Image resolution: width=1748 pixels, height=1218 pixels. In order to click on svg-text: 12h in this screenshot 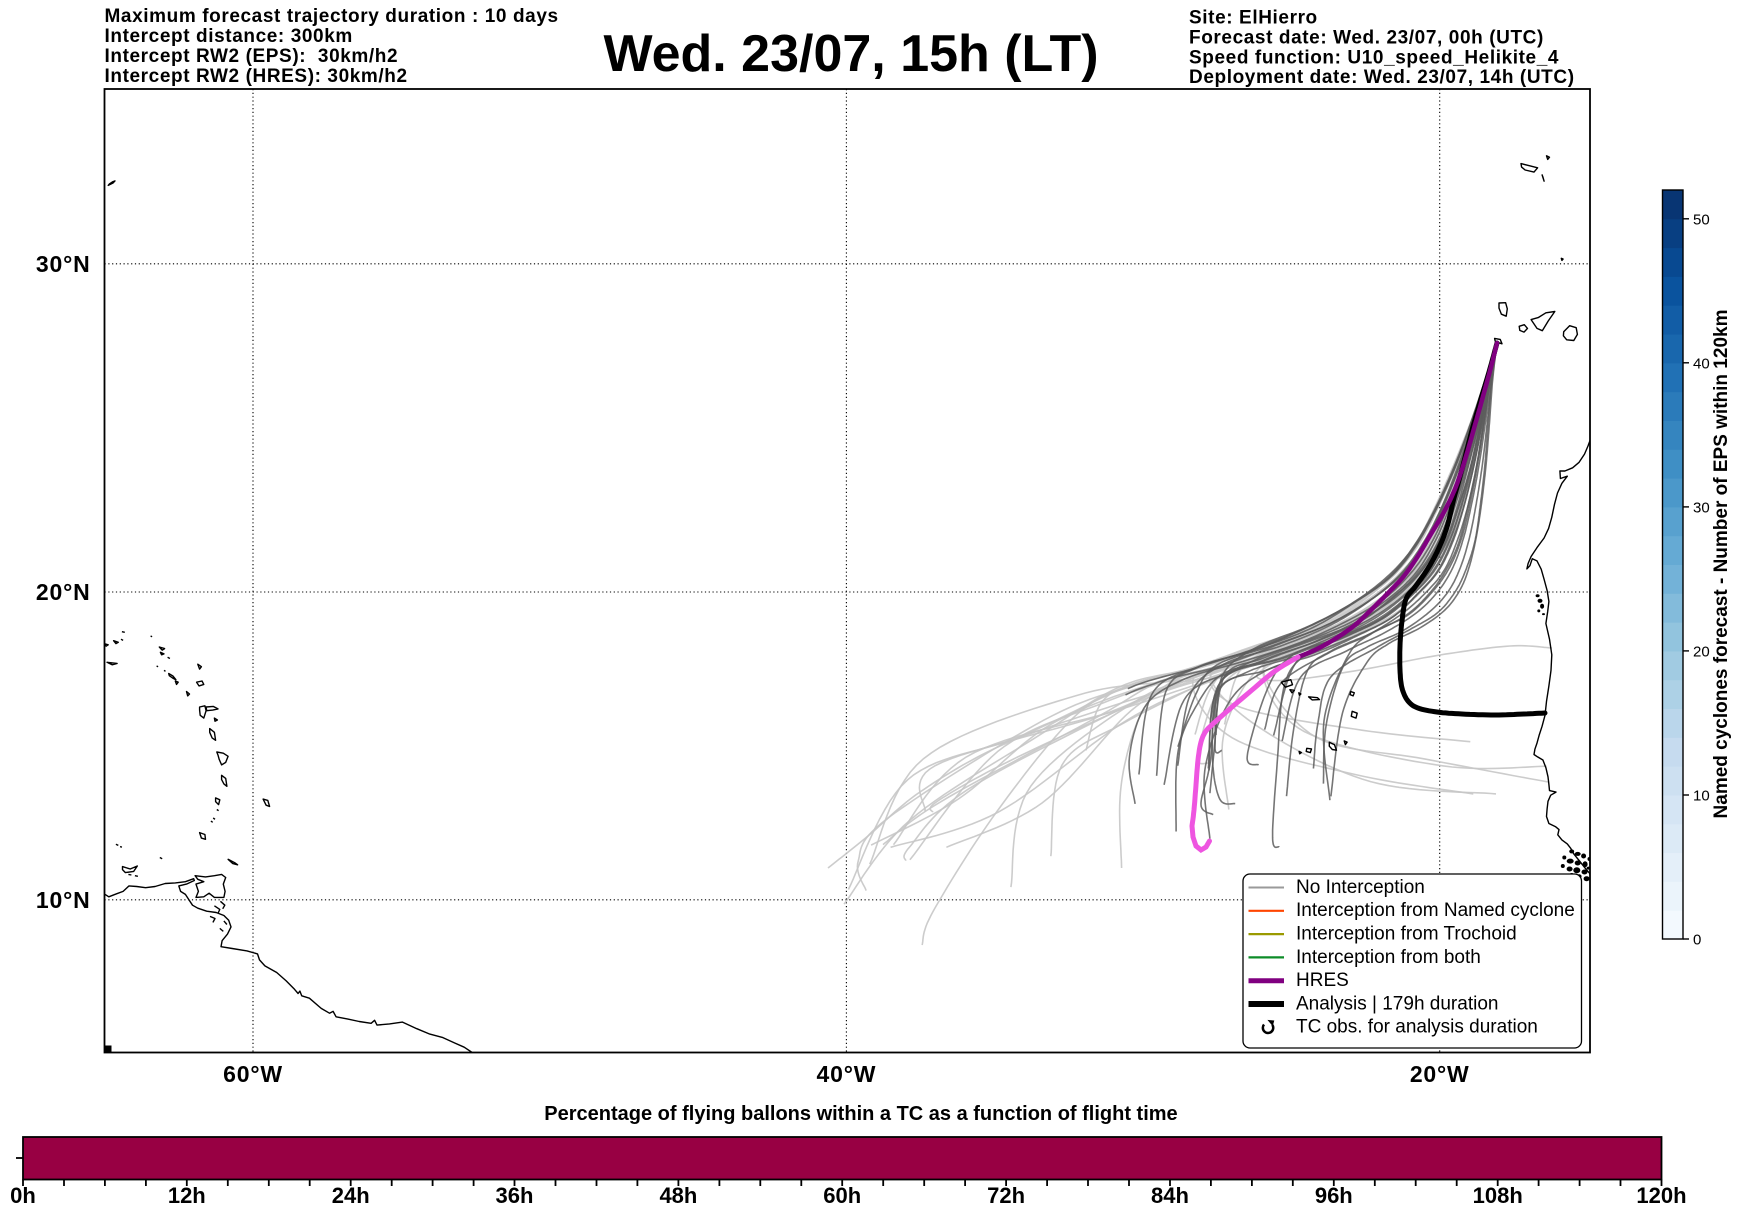, I will do `click(187, 1195)`.